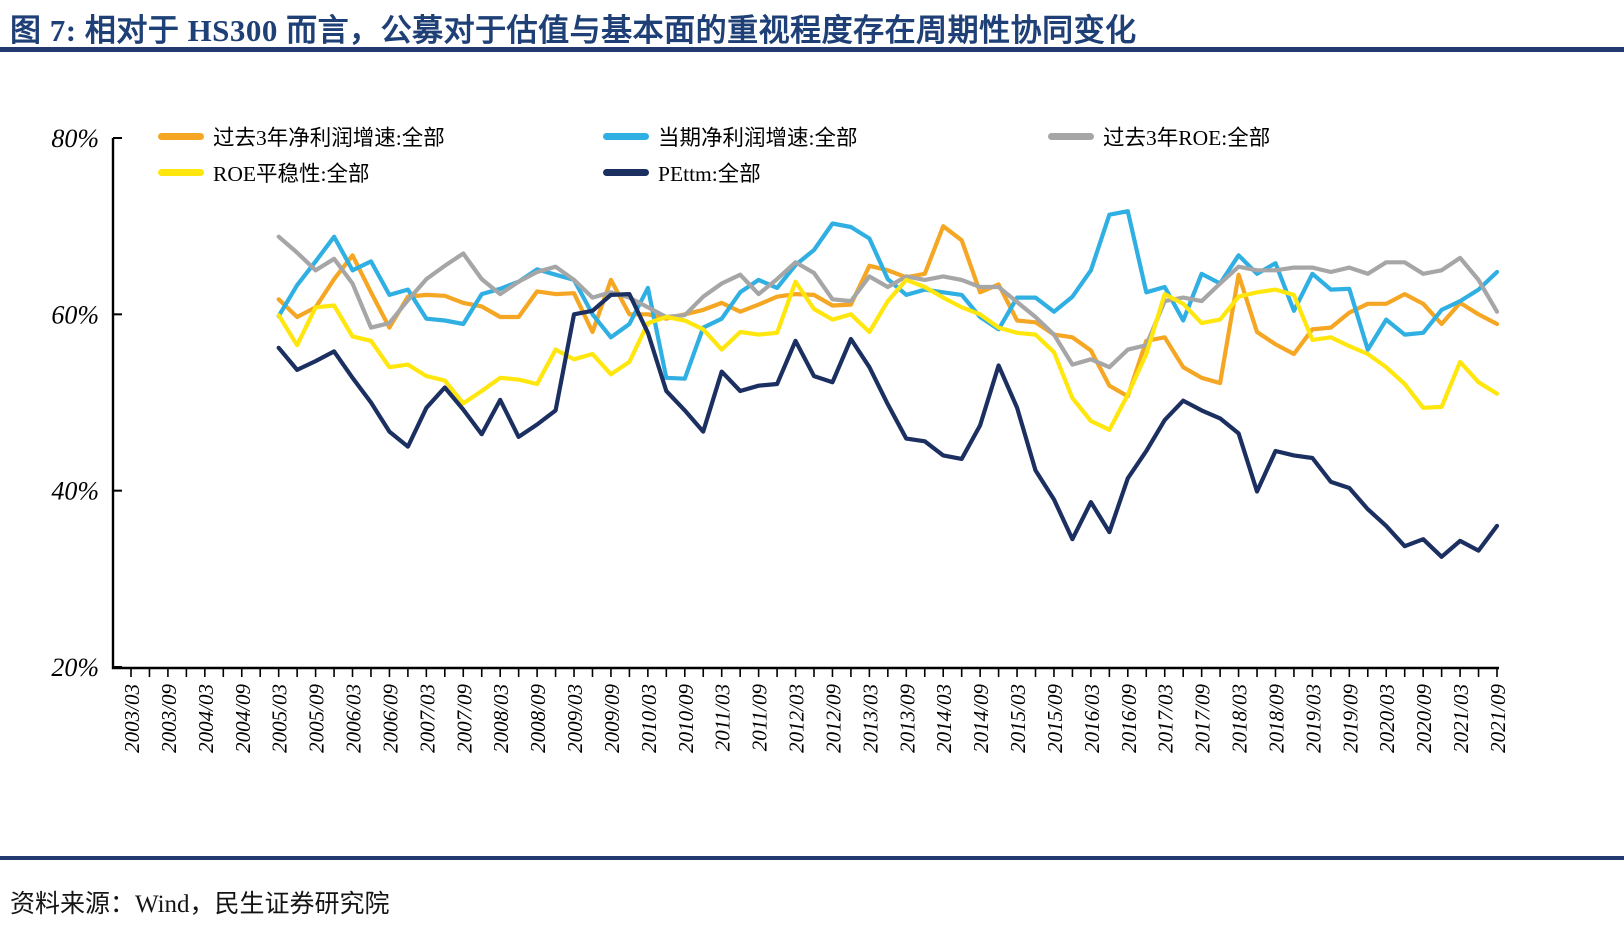 The width and height of the screenshot is (1624, 928). Describe the element at coordinates (1461, 718) in the screenshot. I see `x-tick-label: 2021/03` at that location.